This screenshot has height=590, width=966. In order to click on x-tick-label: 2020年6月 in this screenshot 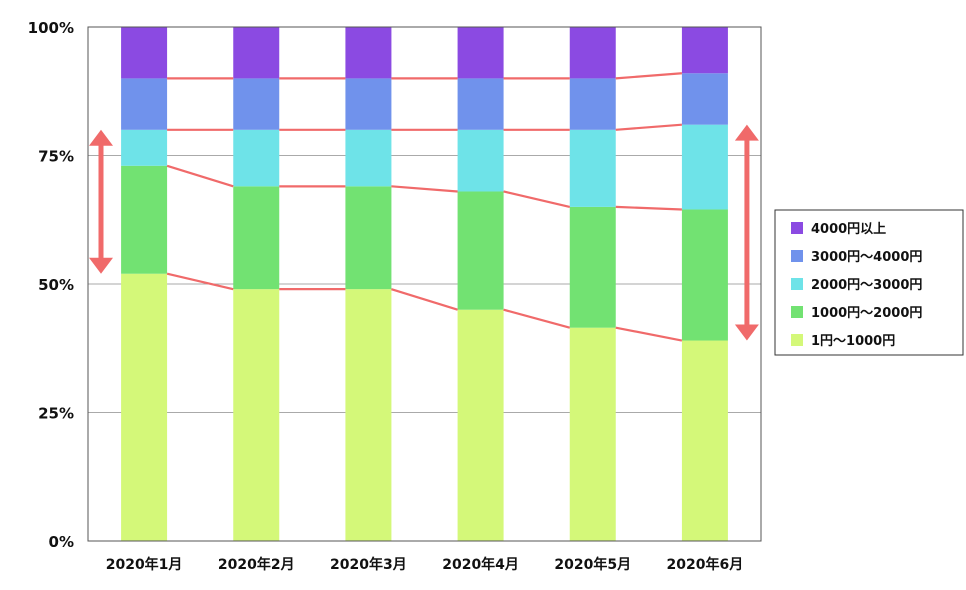, I will do `click(705, 564)`.